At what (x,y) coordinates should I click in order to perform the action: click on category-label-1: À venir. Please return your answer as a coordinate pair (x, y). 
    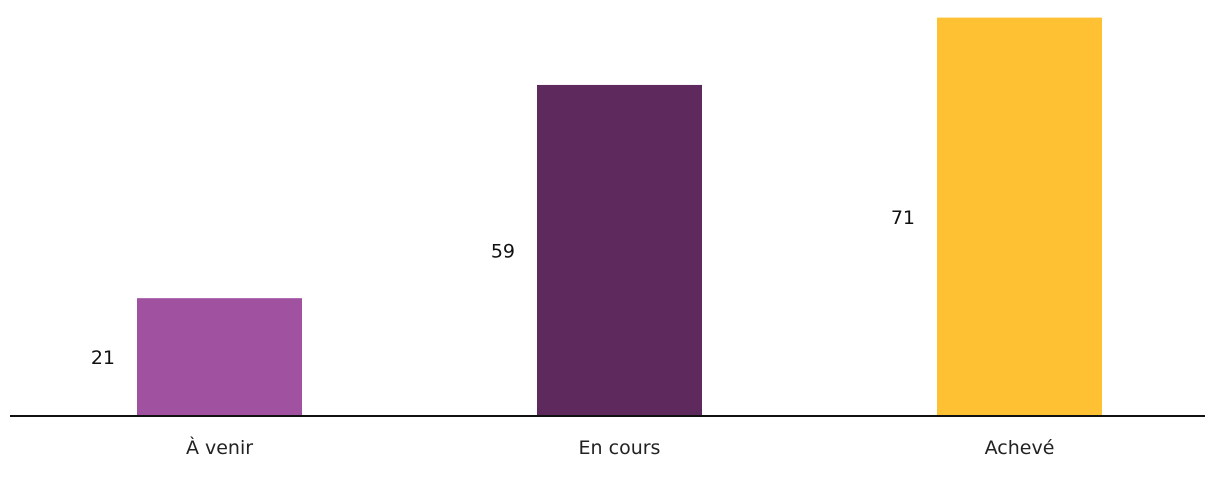
    Looking at the image, I should click on (219, 447).